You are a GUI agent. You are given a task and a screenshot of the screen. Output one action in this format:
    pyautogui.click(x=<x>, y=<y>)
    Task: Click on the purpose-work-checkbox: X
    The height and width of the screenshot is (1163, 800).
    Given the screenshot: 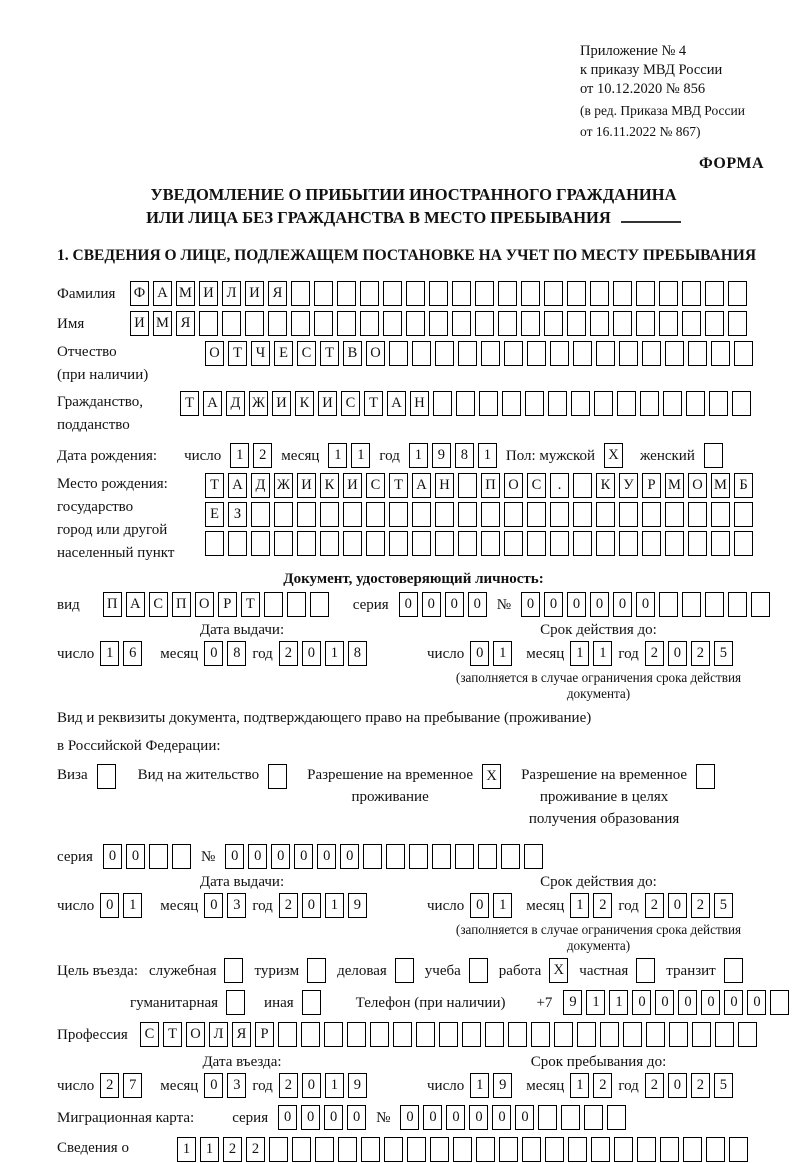 What is the action you would take?
    pyautogui.click(x=559, y=970)
    